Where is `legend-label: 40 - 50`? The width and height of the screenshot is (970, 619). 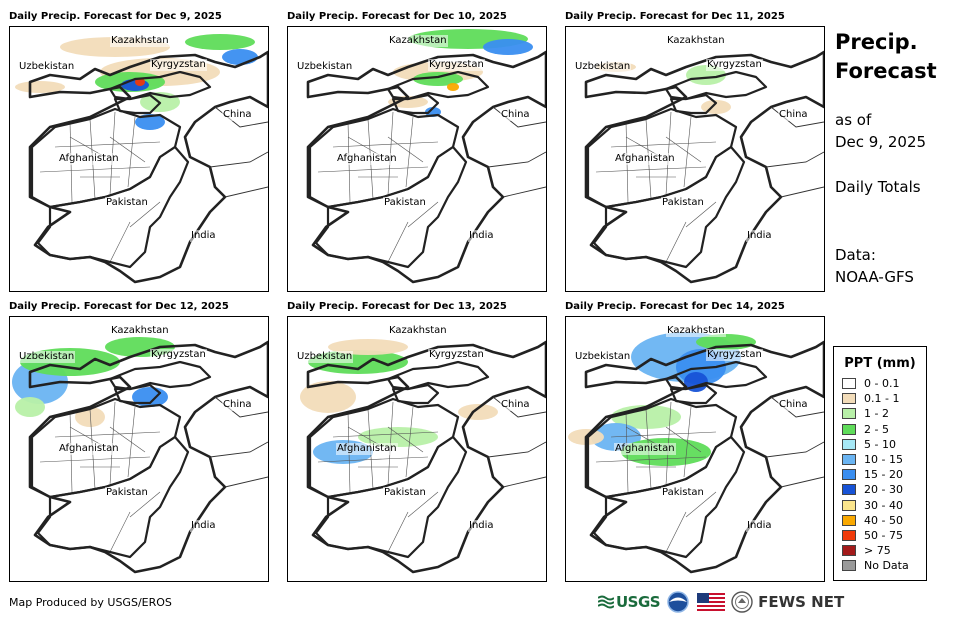
legend-label: 40 - 50 is located at coordinates (883, 520).